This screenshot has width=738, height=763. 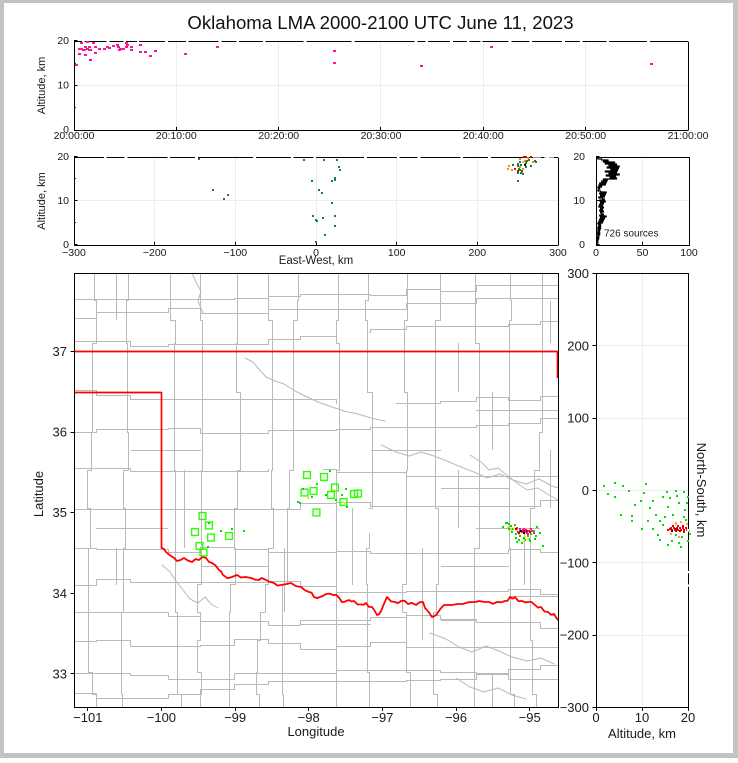 What do you see at coordinates (176, 136) in the screenshot?
I see `svg-text: 20:10:00` at bounding box center [176, 136].